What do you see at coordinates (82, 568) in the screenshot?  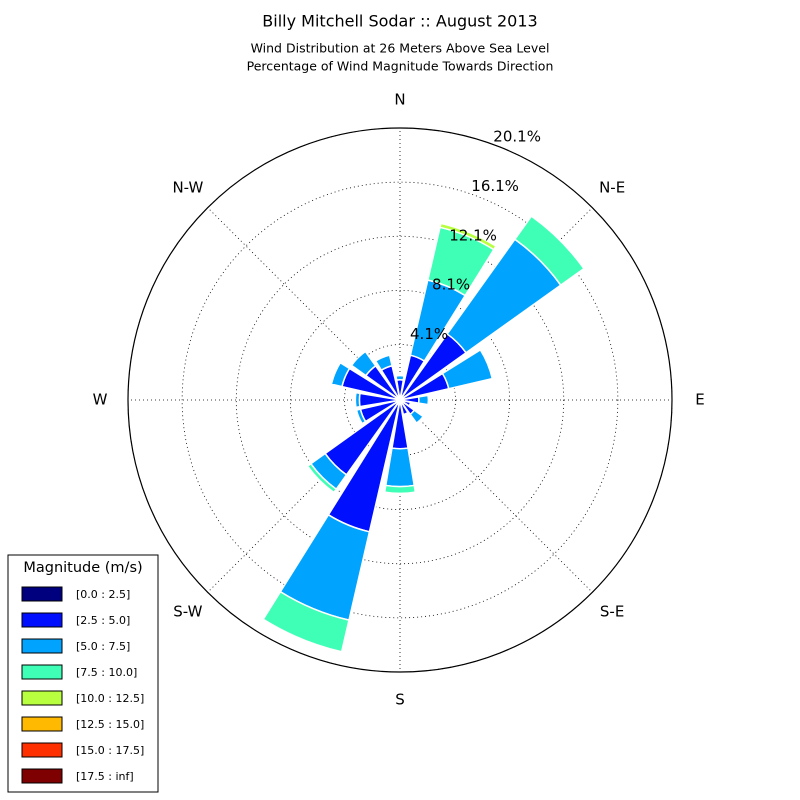 I see `legend-title: Magnitude (m/s)` at bounding box center [82, 568].